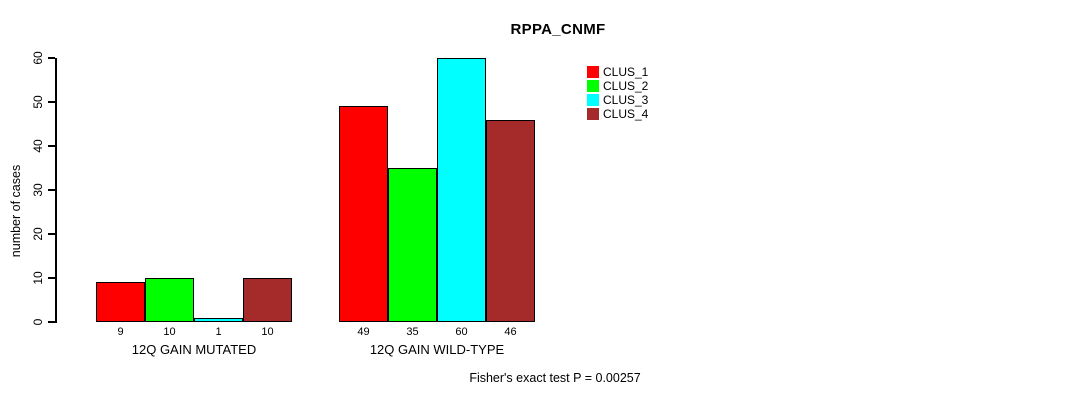 This screenshot has width=1090, height=400. What do you see at coordinates (555, 378) in the screenshot?
I see `fisher-test-annotation: Fisher's exact test P = 0.00257` at bounding box center [555, 378].